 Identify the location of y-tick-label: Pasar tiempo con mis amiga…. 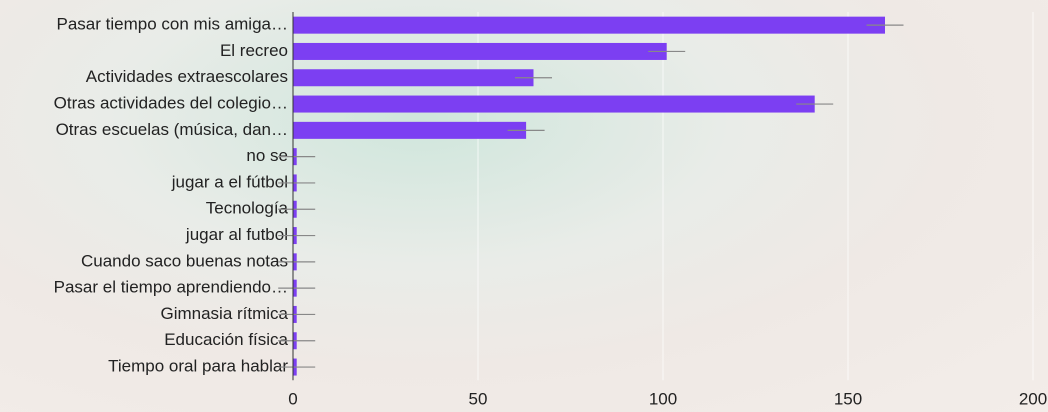
(172, 24).